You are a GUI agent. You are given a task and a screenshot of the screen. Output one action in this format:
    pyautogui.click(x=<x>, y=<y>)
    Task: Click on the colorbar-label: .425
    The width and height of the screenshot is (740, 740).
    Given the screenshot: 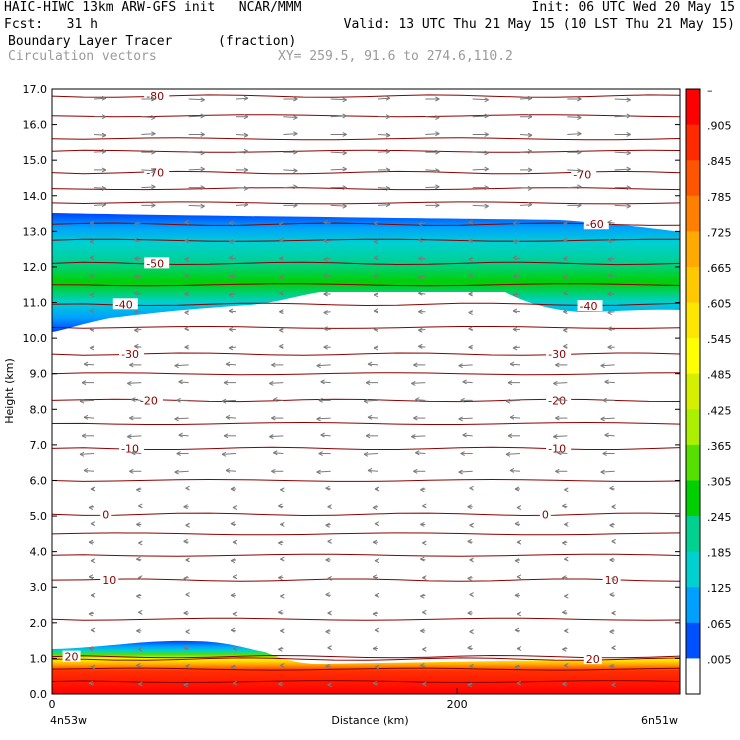 What is the action you would take?
    pyautogui.click(x=719, y=410)
    